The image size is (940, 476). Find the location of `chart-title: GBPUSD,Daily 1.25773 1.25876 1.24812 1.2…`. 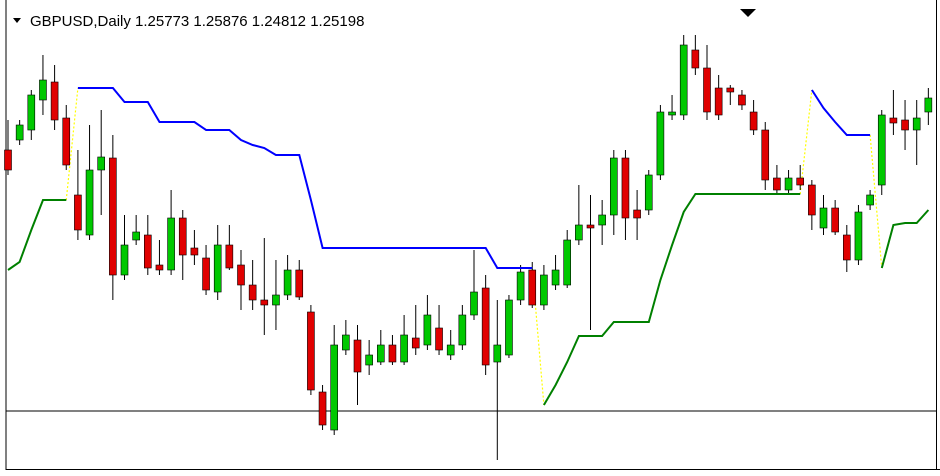

chart-title: GBPUSD,Daily 1.25773 1.25876 1.24812 1.2… is located at coordinates (197, 21).